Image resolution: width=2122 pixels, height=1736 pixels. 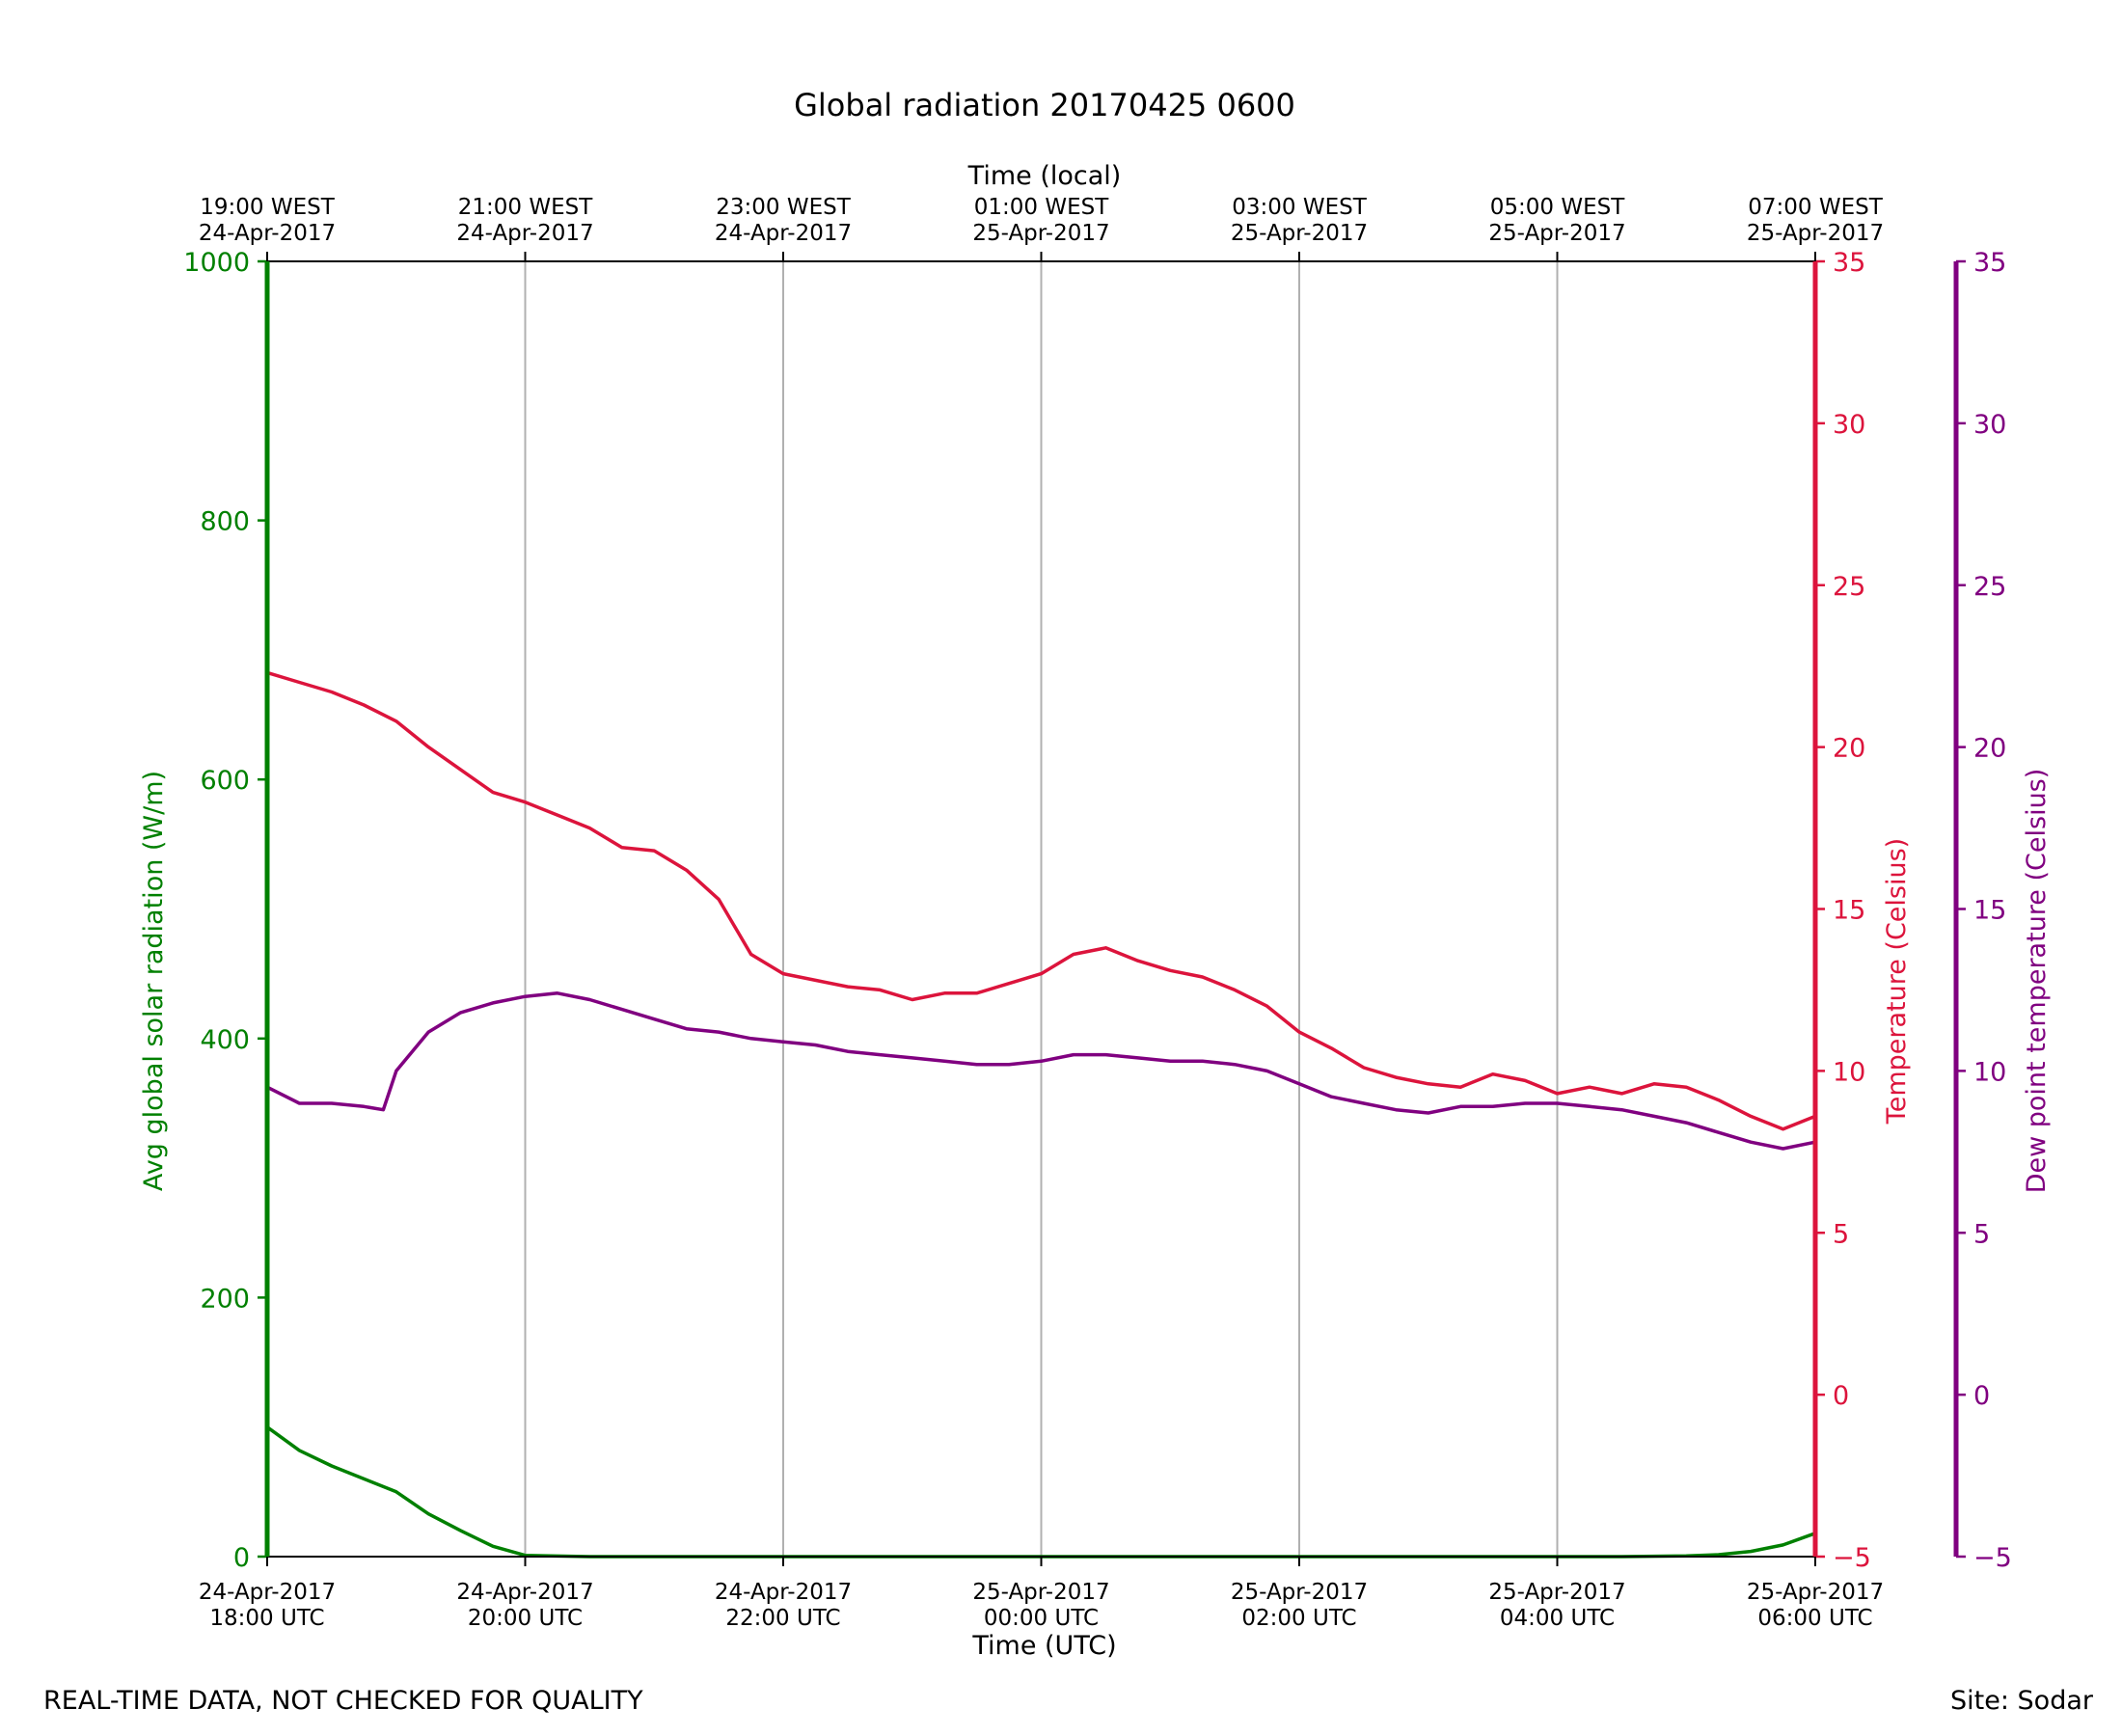 What do you see at coordinates (1299, 1618) in the screenshot?
I see `x-axis-bottom-tick-time: 02:00 UTC` at bounding box center [1299, 1618].